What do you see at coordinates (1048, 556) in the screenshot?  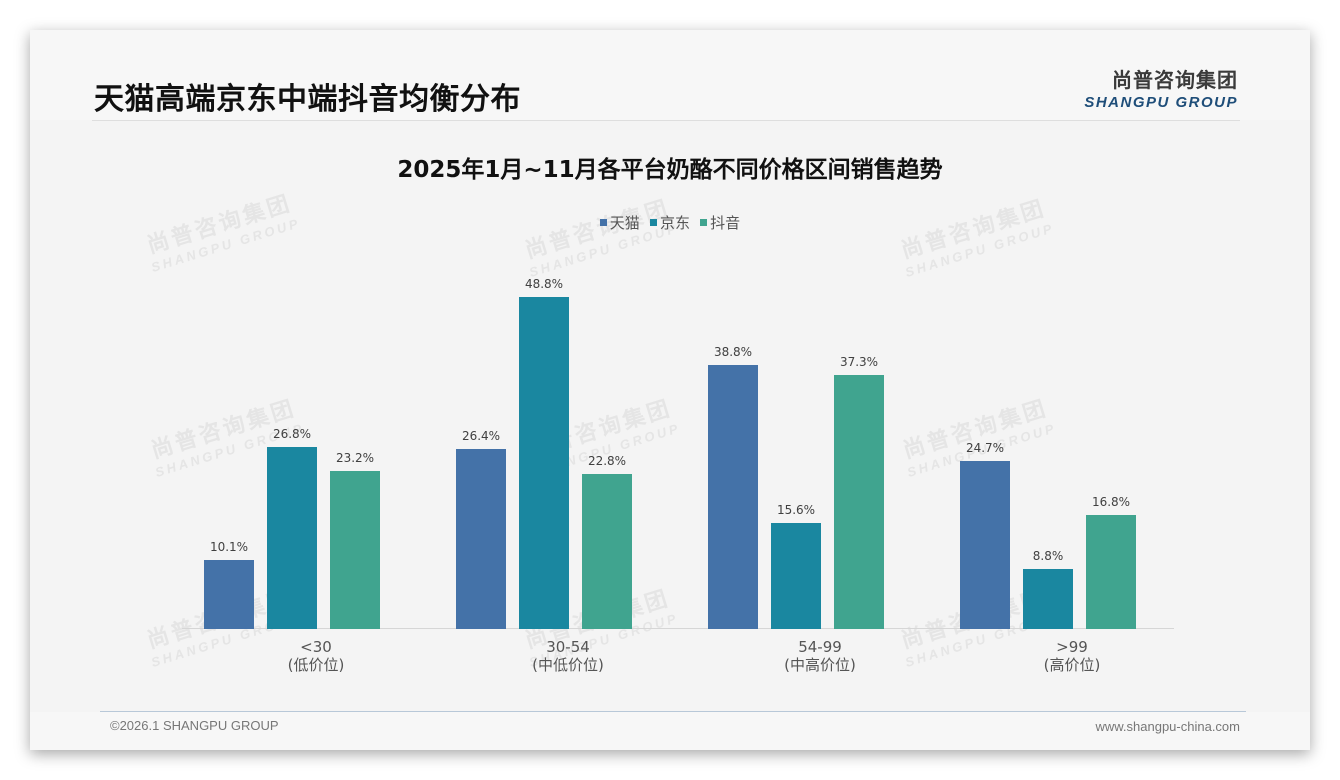 I see `bar-value-label: 8.8%` at bounding box center [1048, 556].